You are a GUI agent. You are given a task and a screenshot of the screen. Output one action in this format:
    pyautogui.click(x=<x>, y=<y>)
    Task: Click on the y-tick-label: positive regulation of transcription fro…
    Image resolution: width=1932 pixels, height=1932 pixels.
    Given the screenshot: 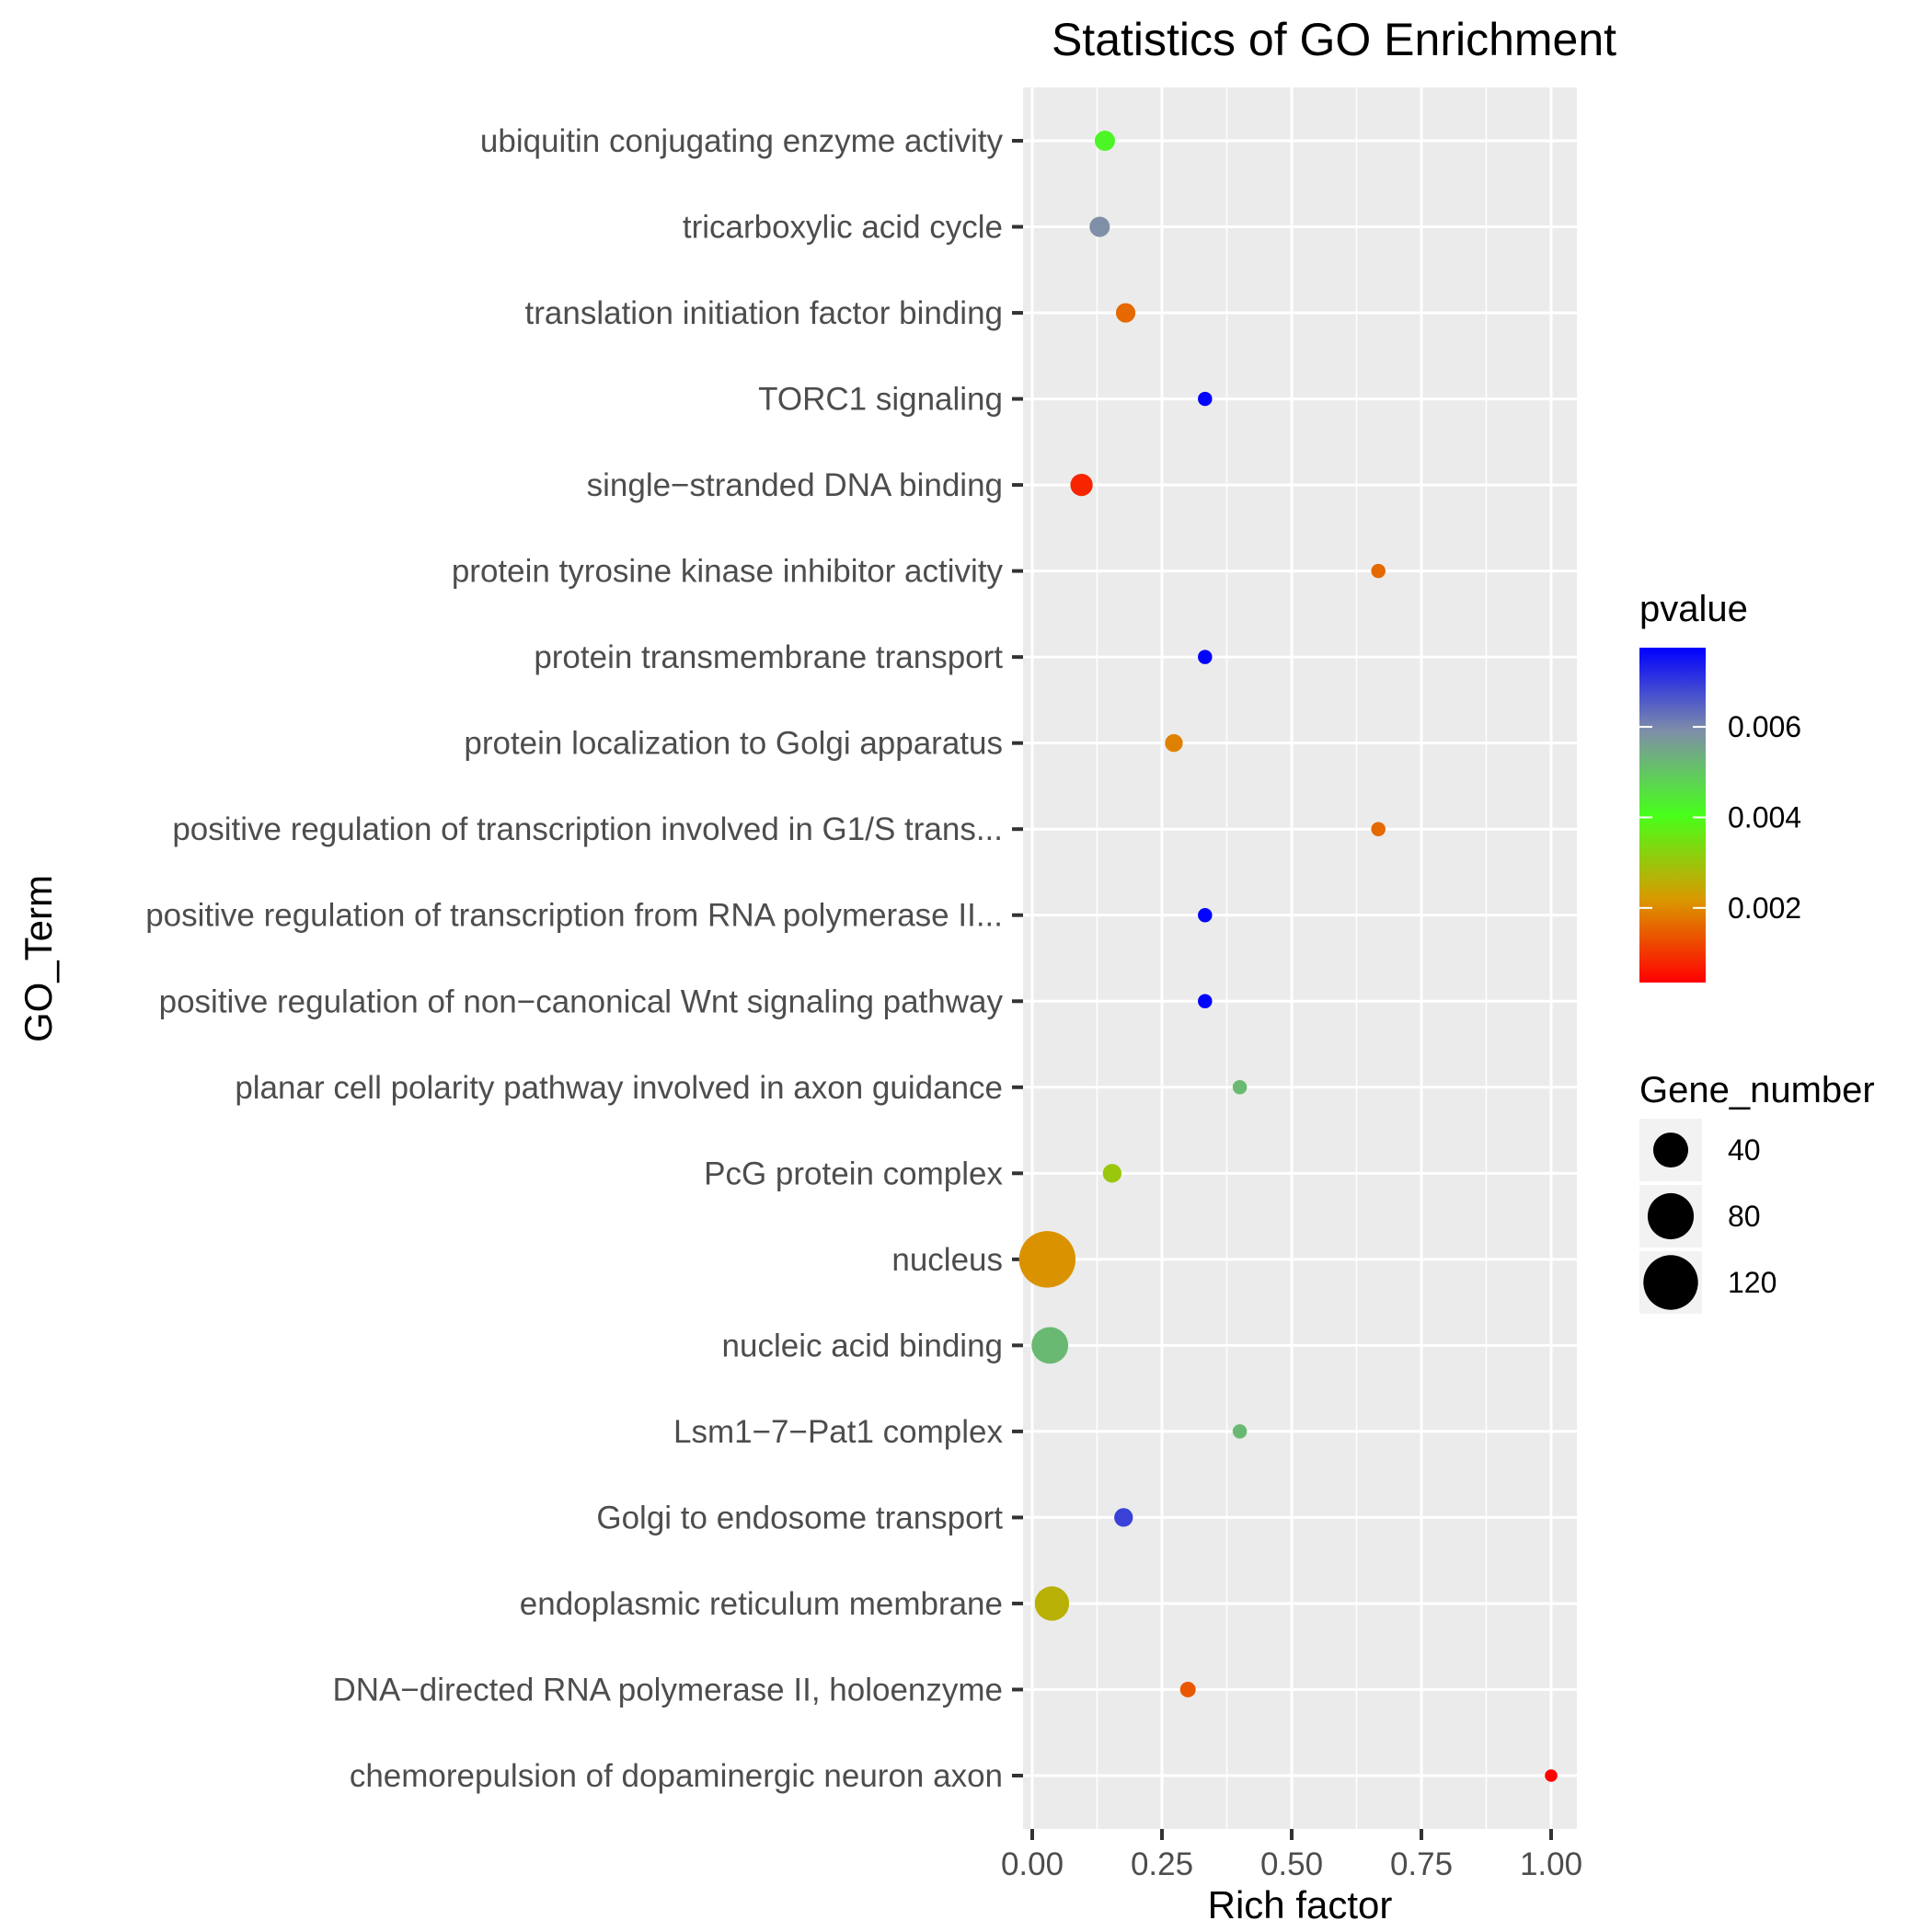 What is the action you would take?
    pyautogui.click(x=574, y=916)
    